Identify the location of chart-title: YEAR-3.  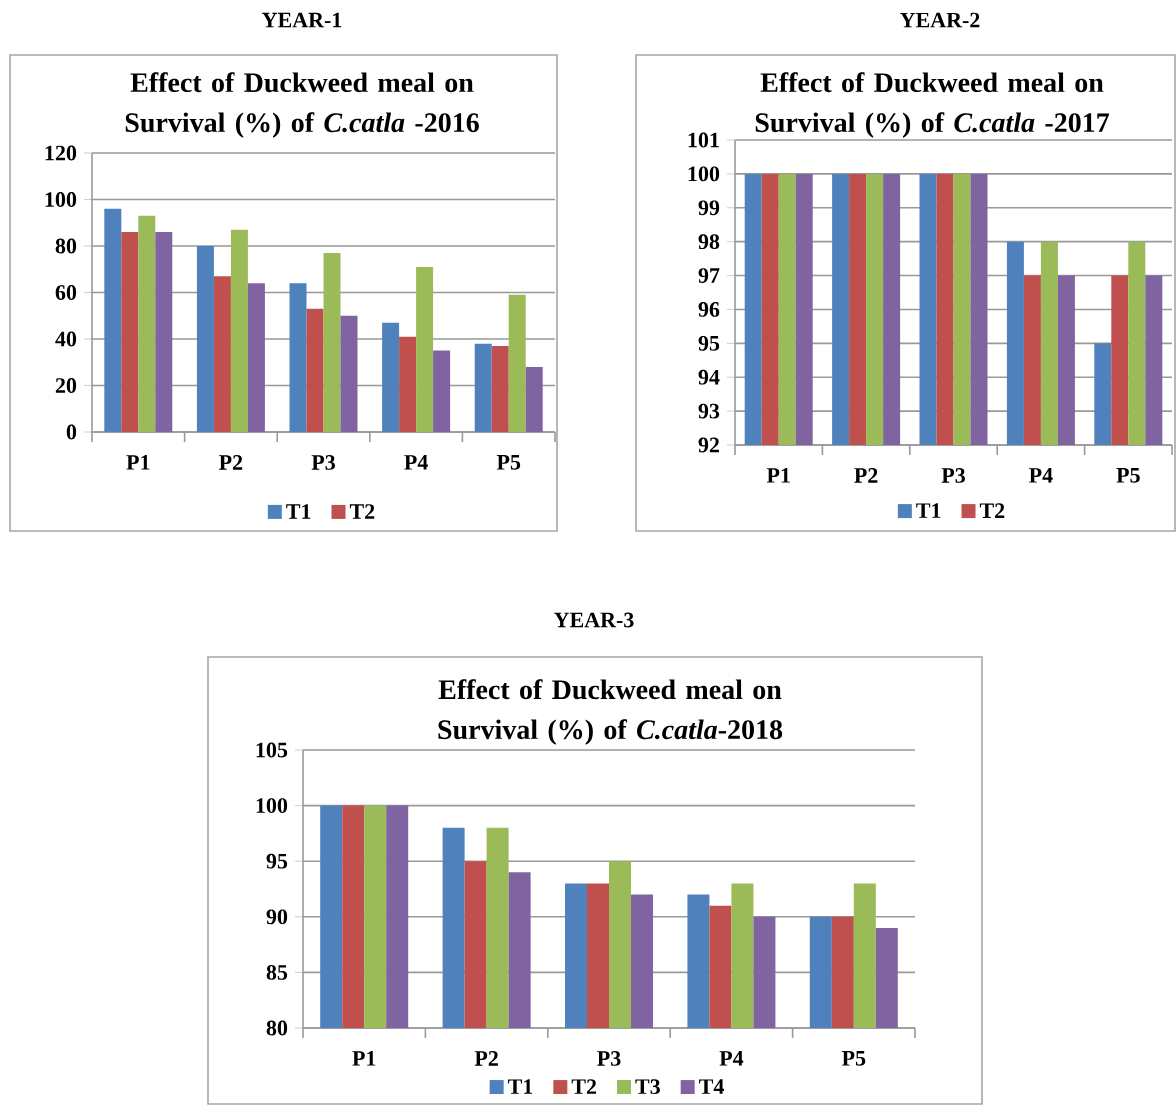
(594, 620).